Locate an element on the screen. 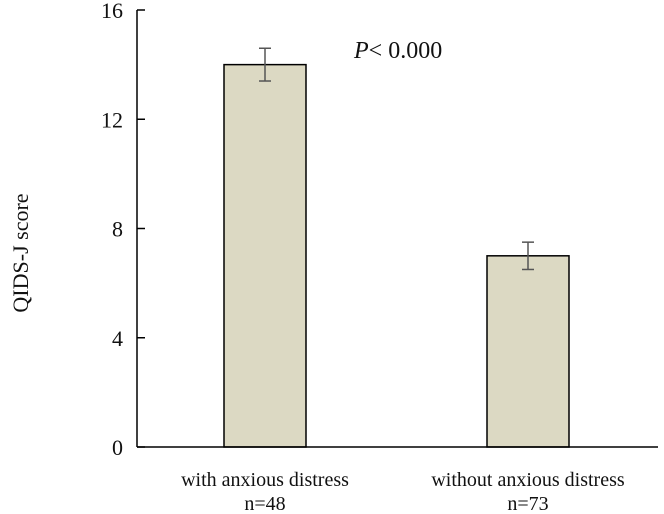 This screenshot has width=664, height=514. y-tick-label: 8 is located at coordinates (117, 229).